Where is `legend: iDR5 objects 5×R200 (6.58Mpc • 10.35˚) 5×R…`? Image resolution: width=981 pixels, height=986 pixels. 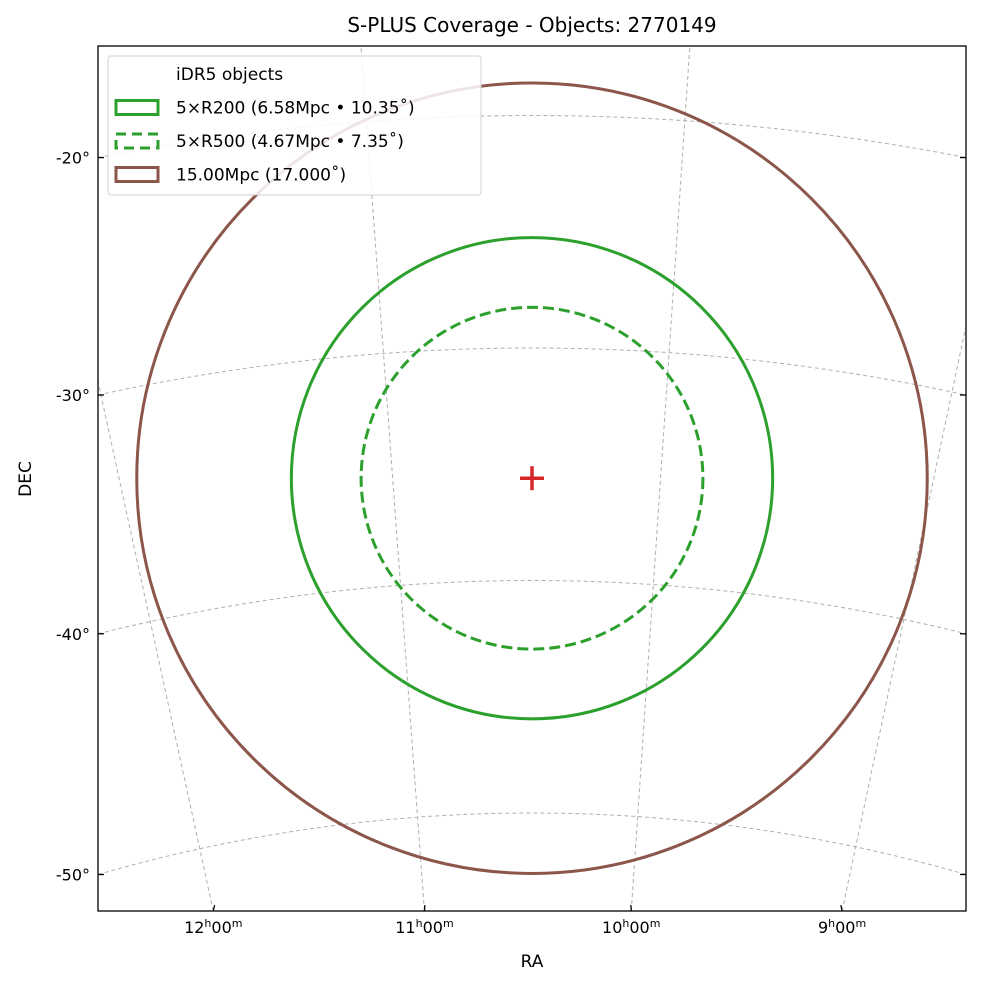 legend: iDR5 objects 5×R200 (6.58Mpc • 10.35˚) 5×R… is located at coordinates (294, 125).